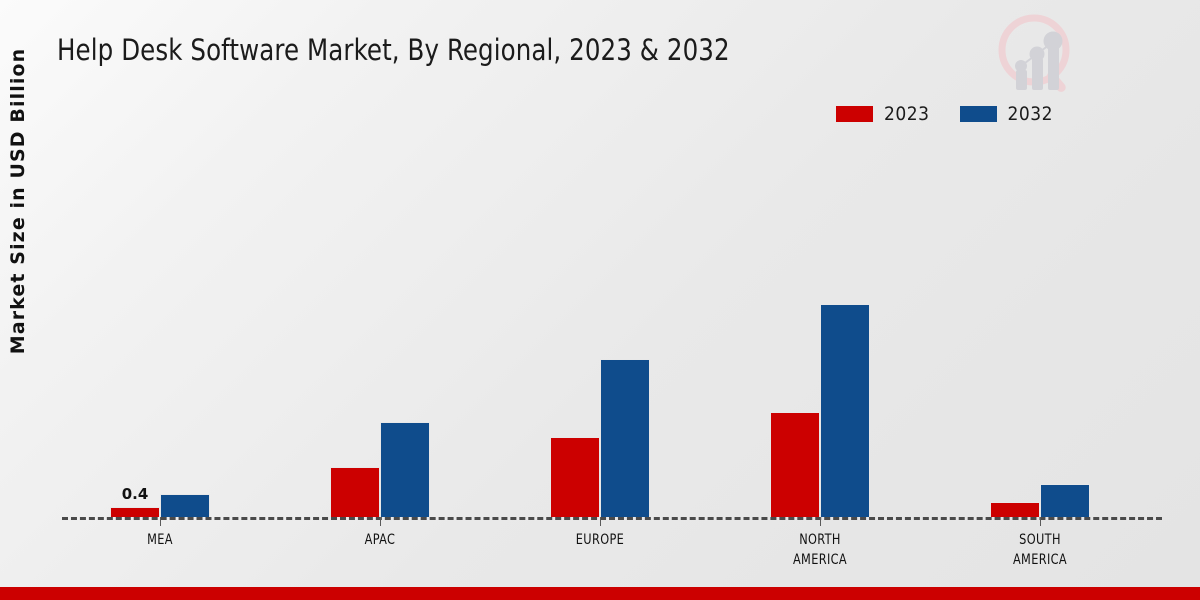 Image resolution: width=1200 pixels, height=600 pixels. I want to click on x-axis-label-mea: MEA, so click(160, 540).